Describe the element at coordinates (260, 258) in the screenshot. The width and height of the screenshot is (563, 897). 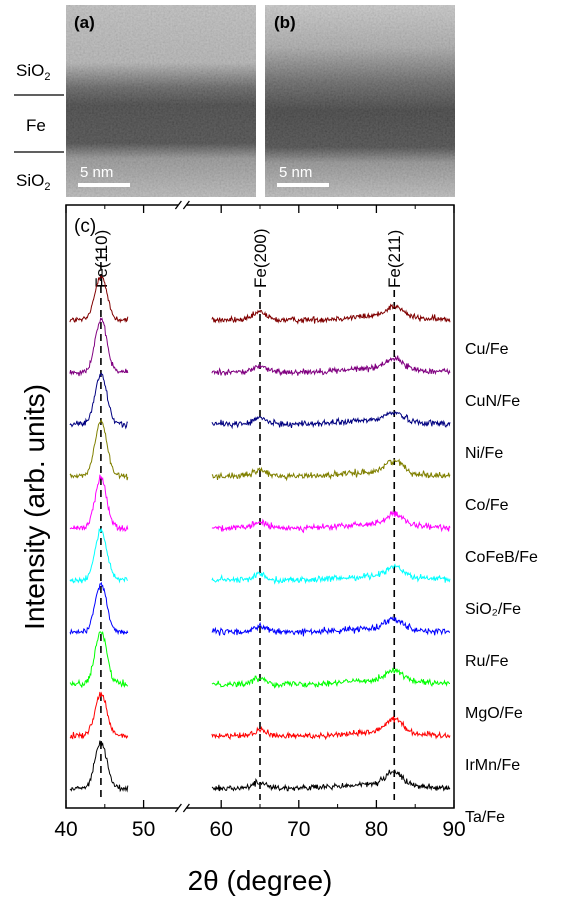
I see `reference-label-2: Fe(200)` at that location.